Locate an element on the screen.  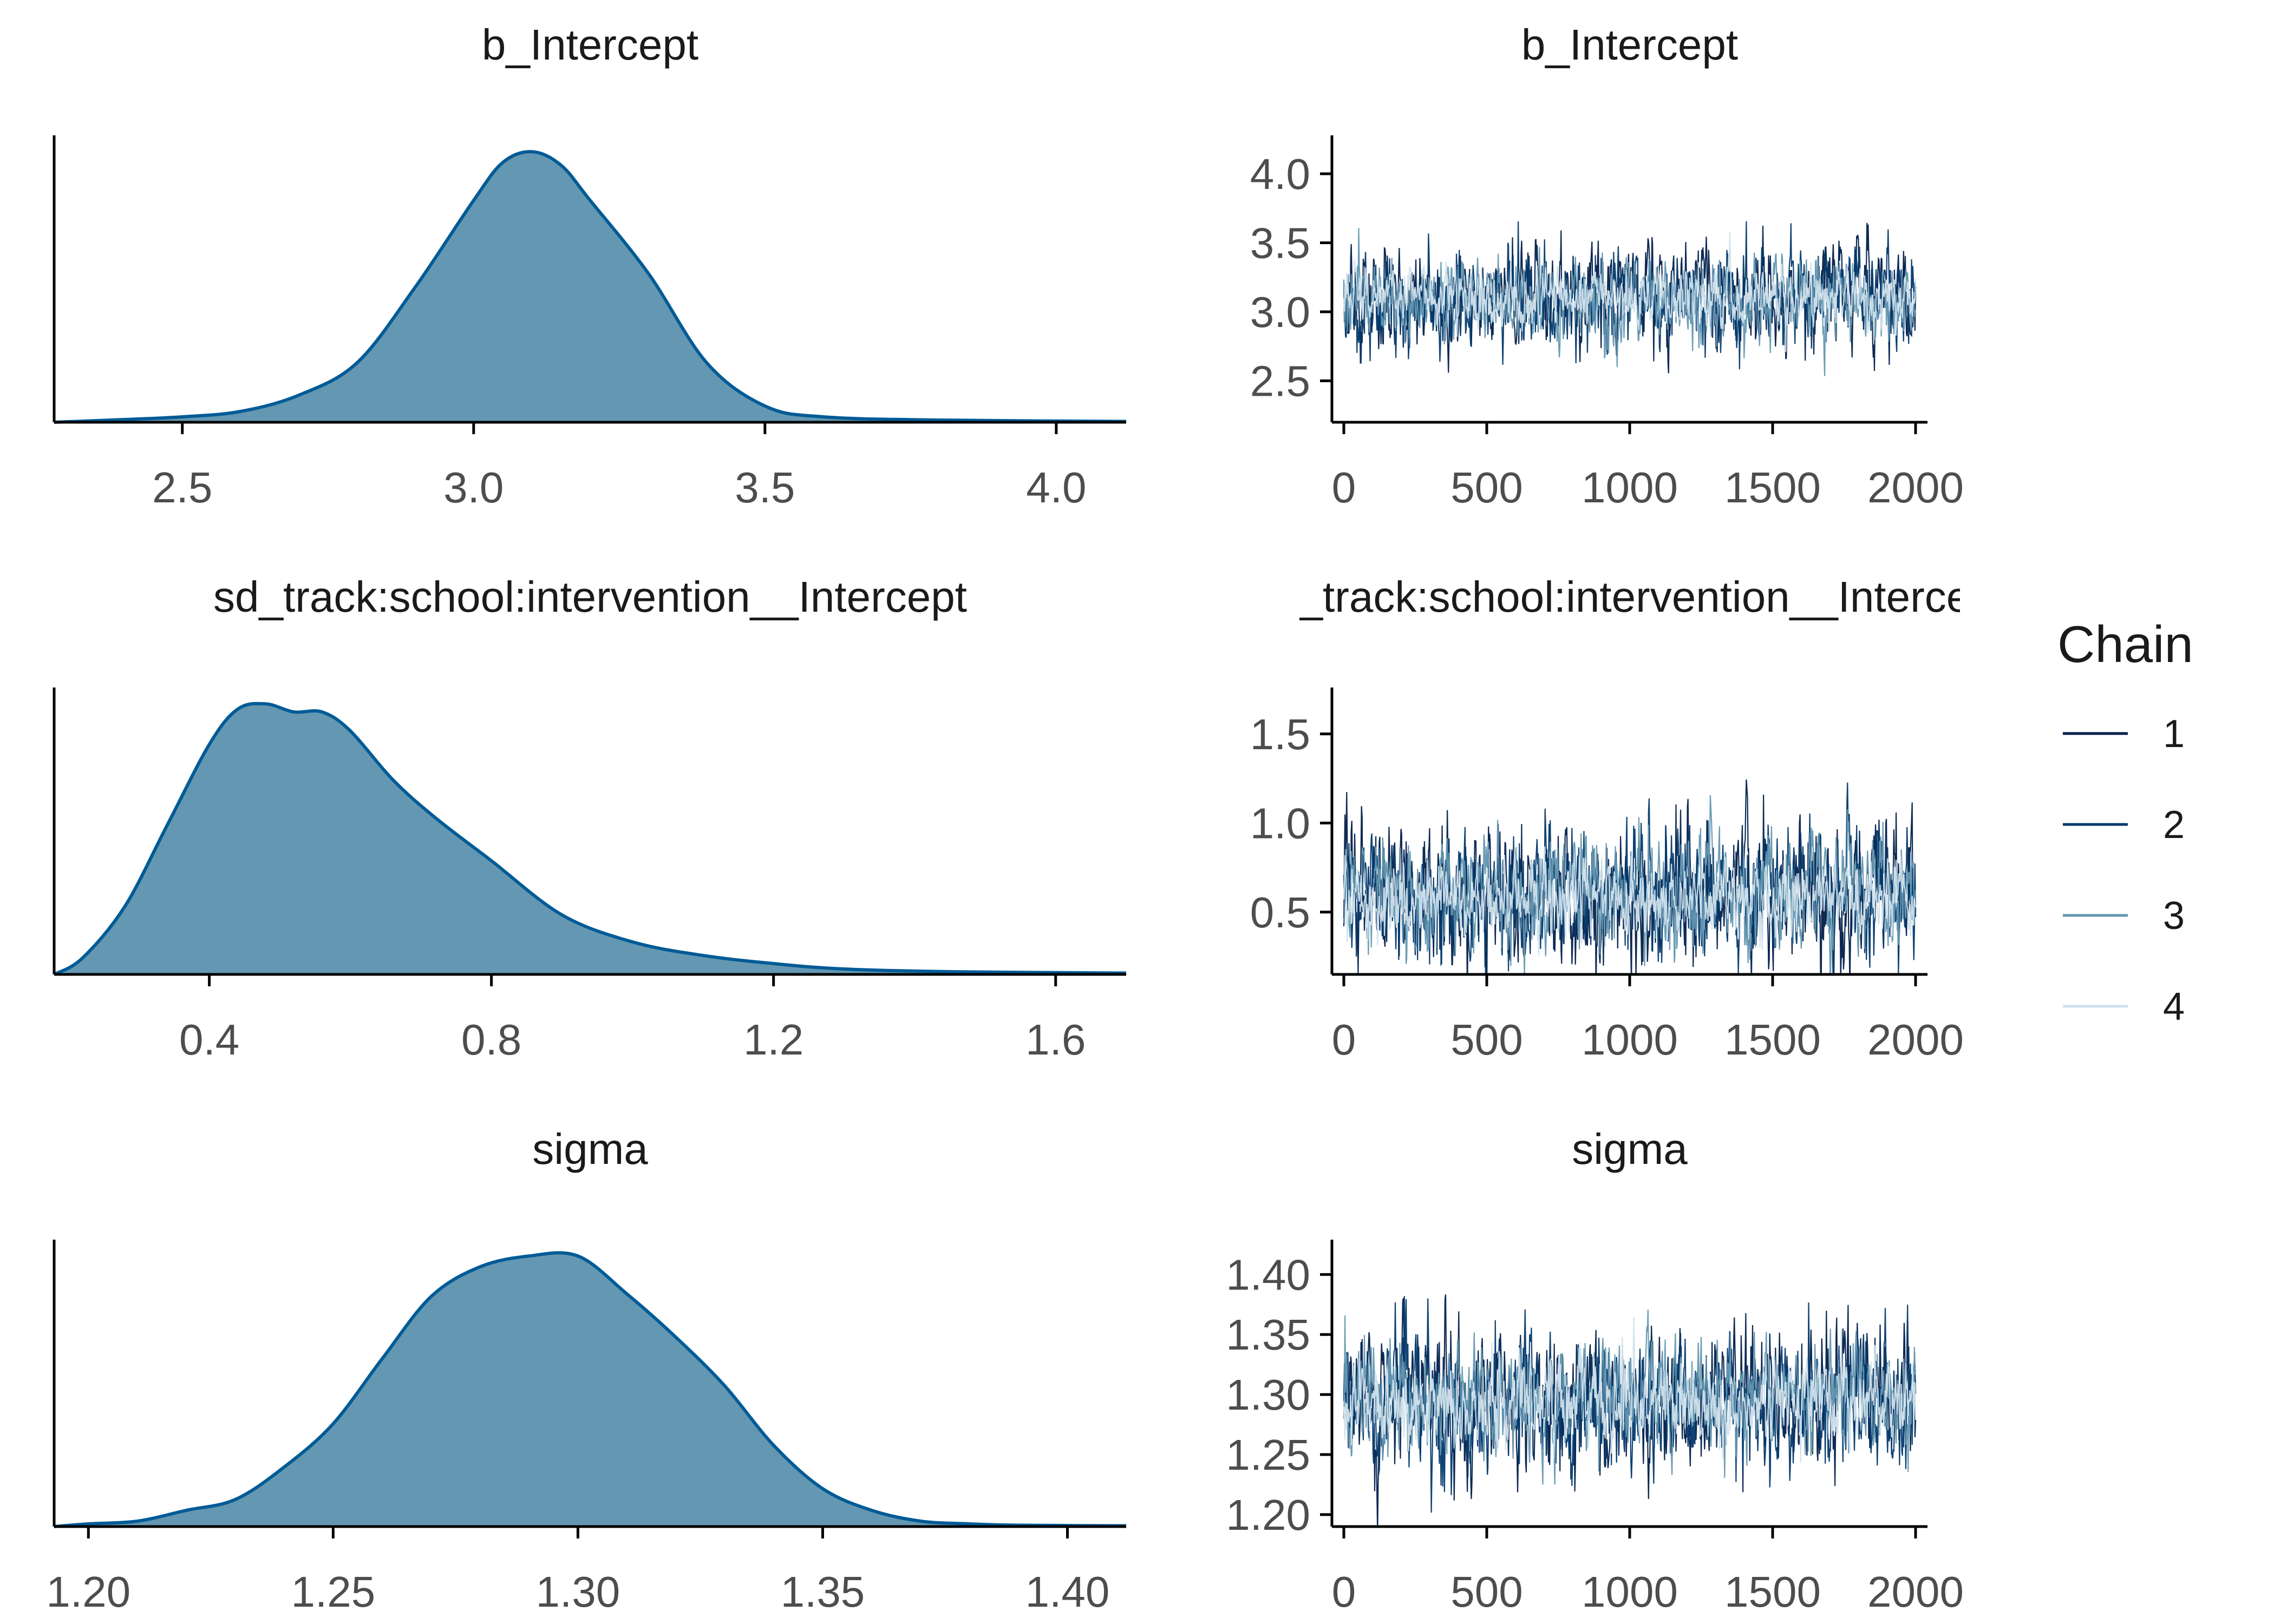
trace-y-tick-label-3-2: 1.5 is located at coordinates (1280, 734).